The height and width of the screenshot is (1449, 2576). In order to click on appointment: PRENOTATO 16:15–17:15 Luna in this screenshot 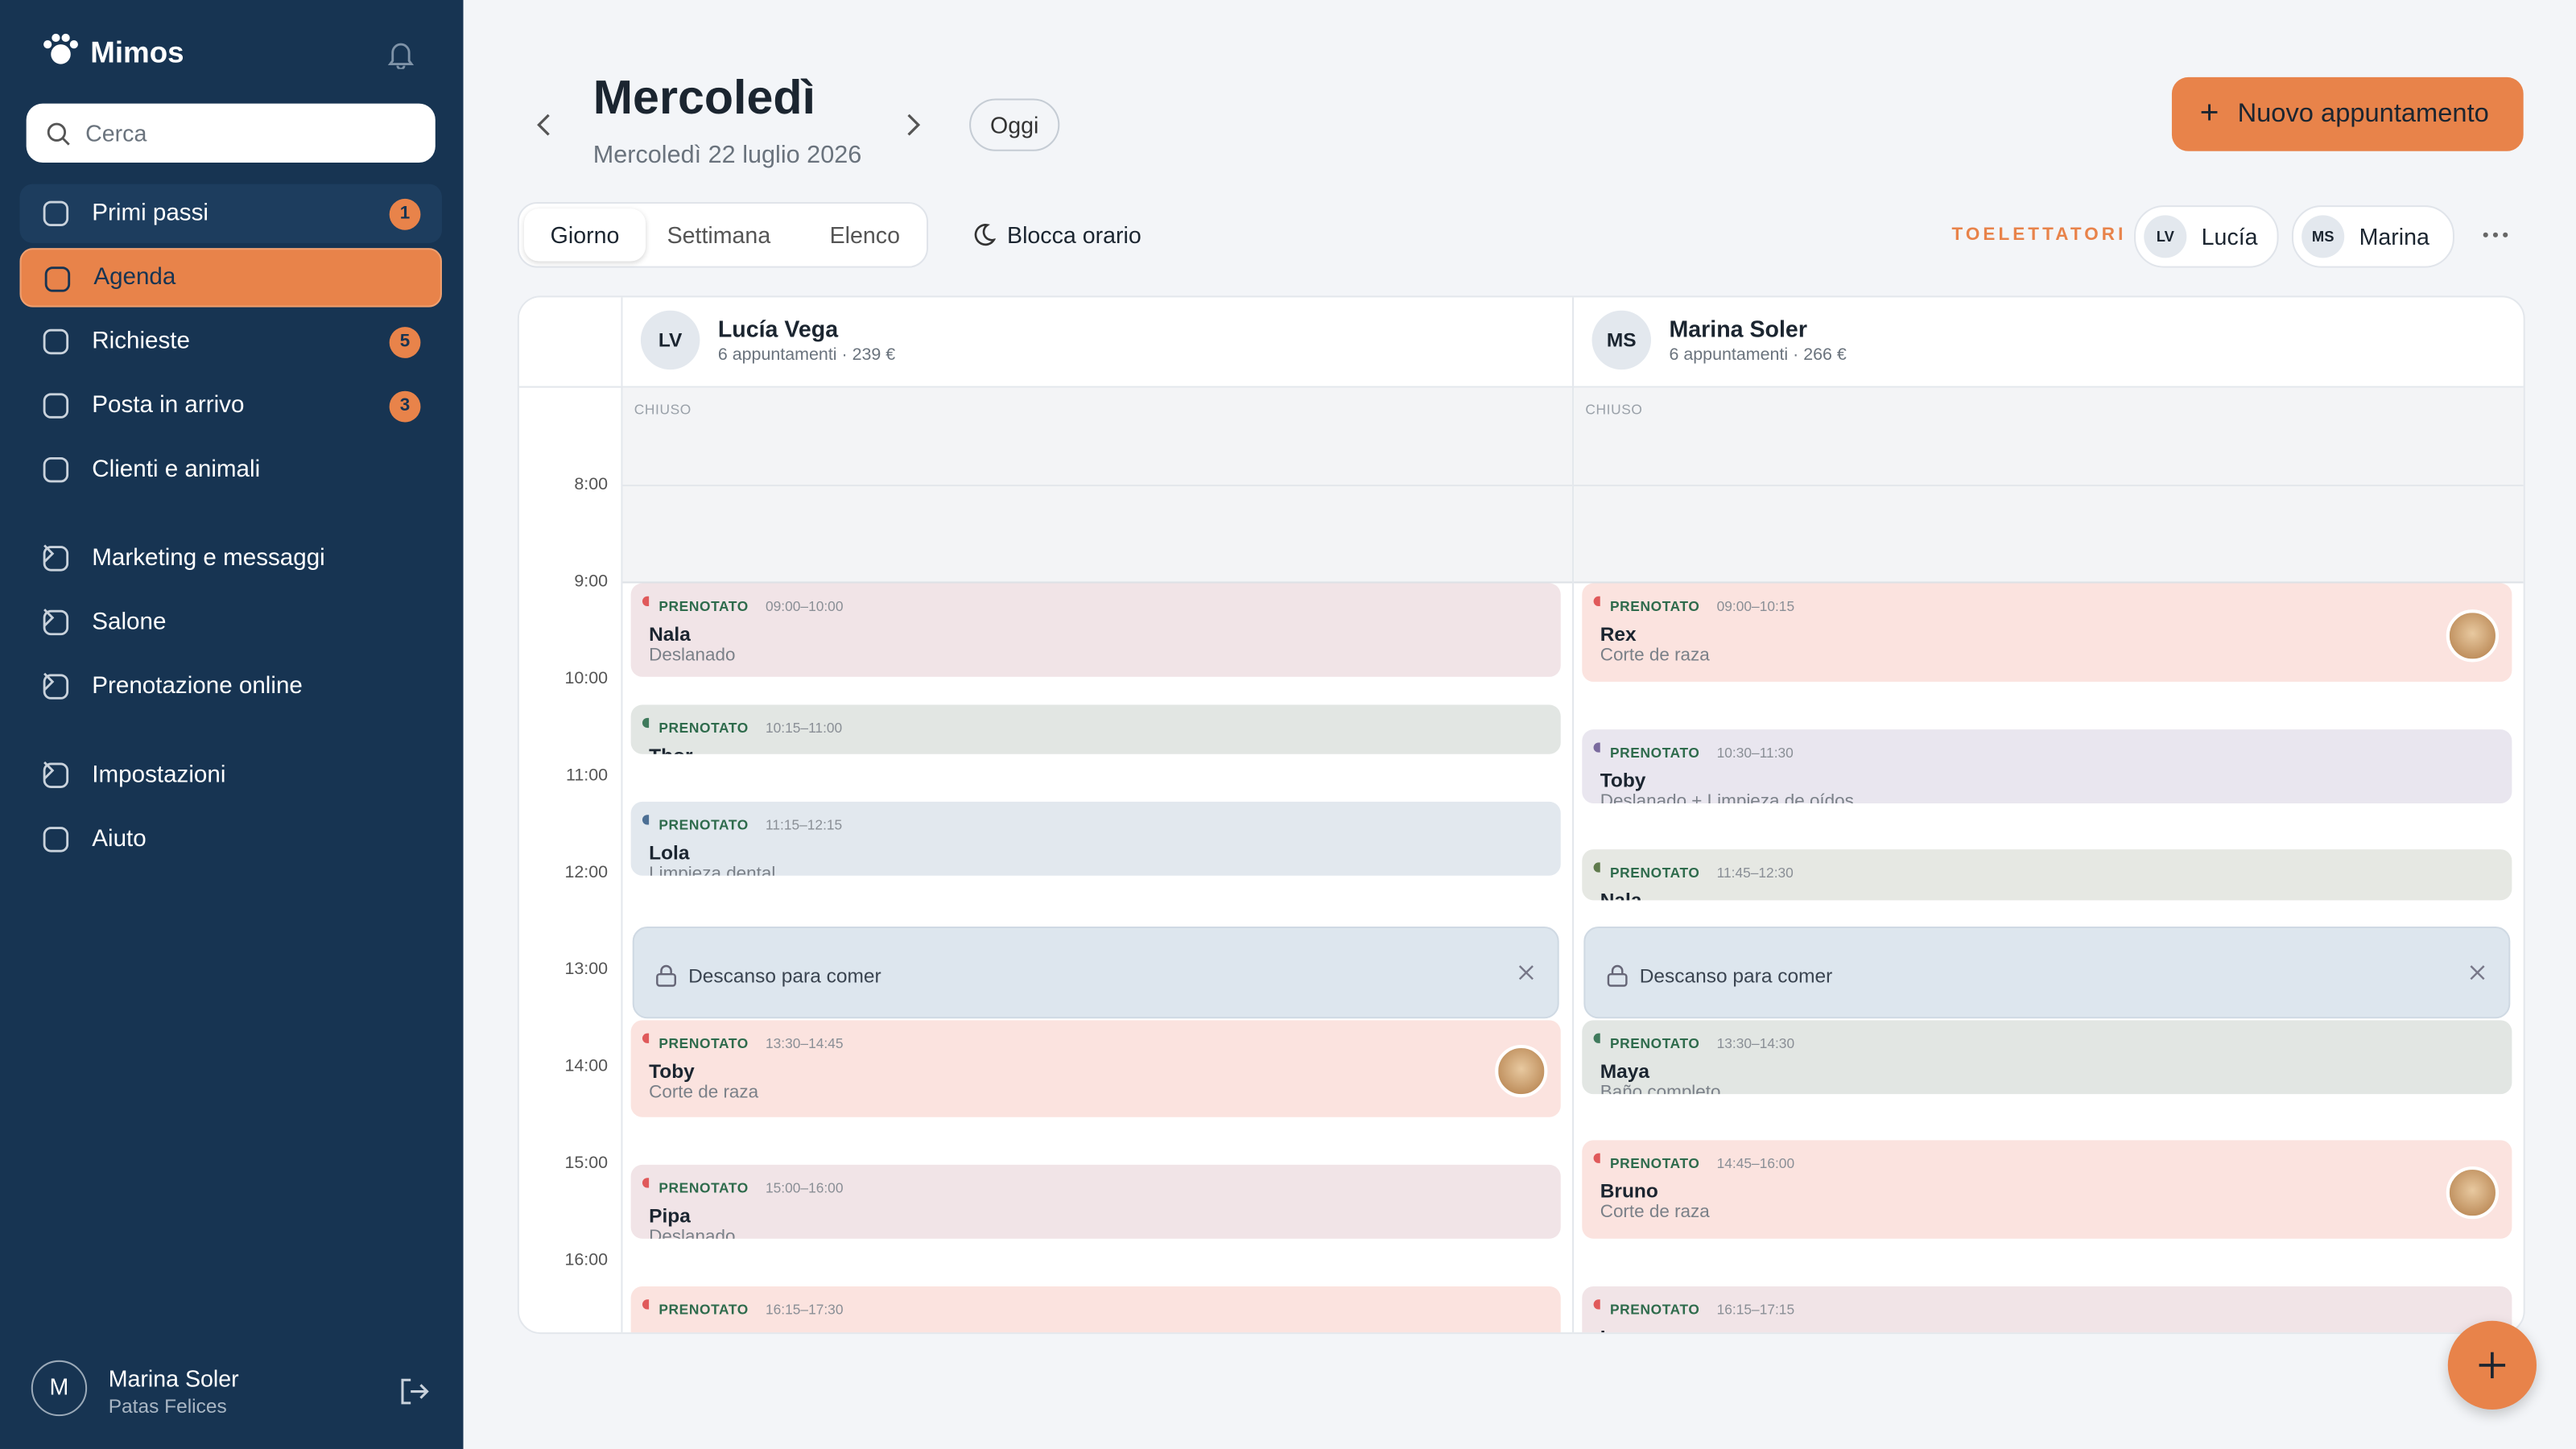, I will do `click(2047, 1309)`.